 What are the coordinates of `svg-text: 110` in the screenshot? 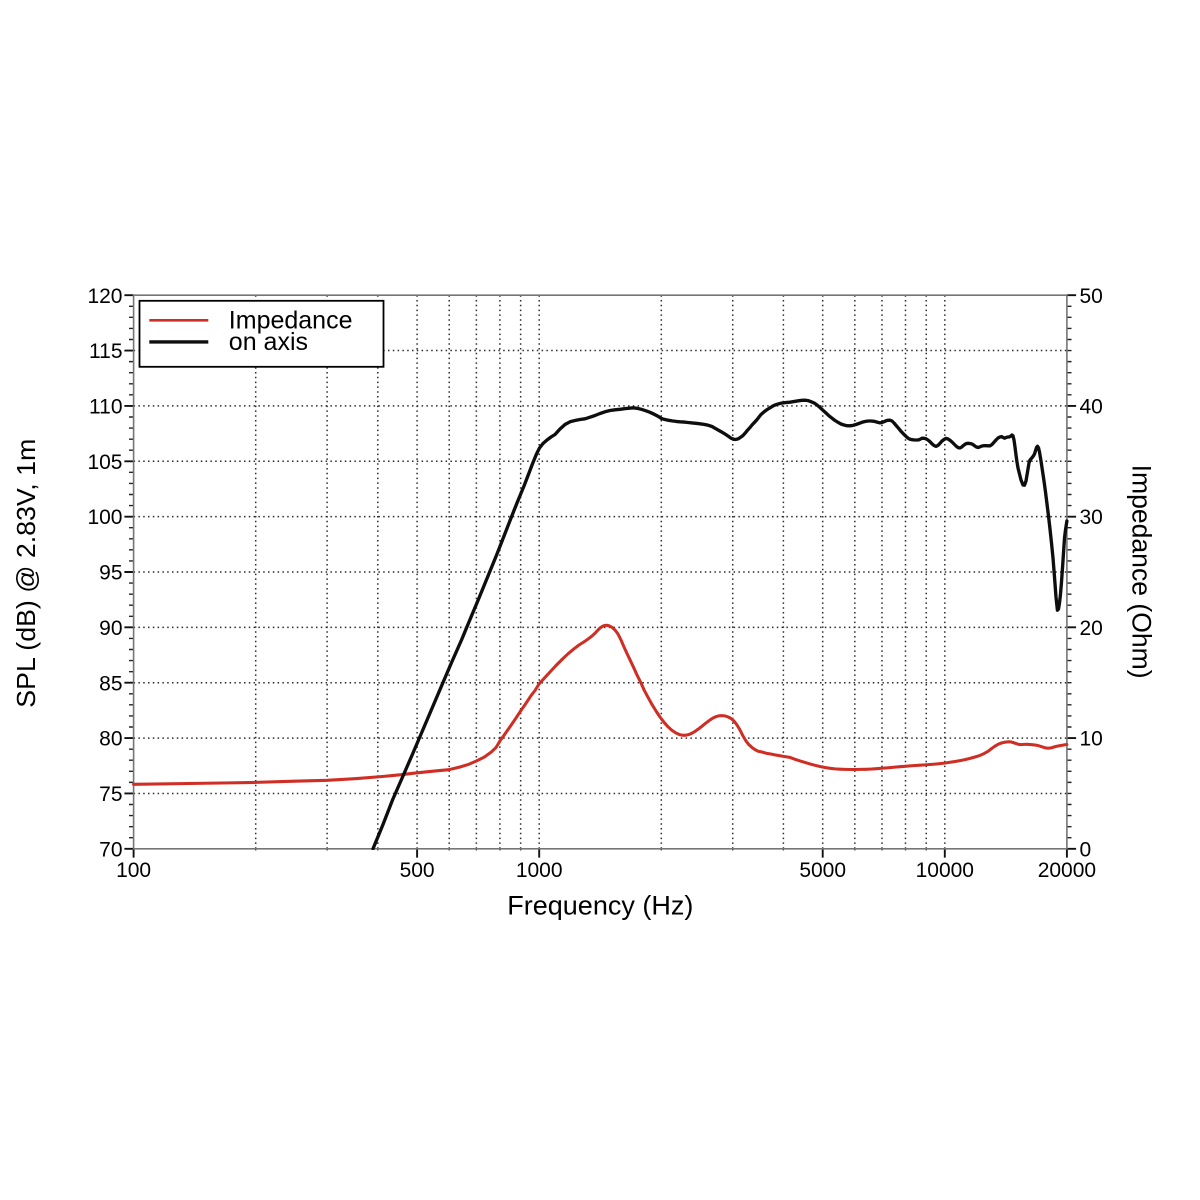 It's located at (105, 407).